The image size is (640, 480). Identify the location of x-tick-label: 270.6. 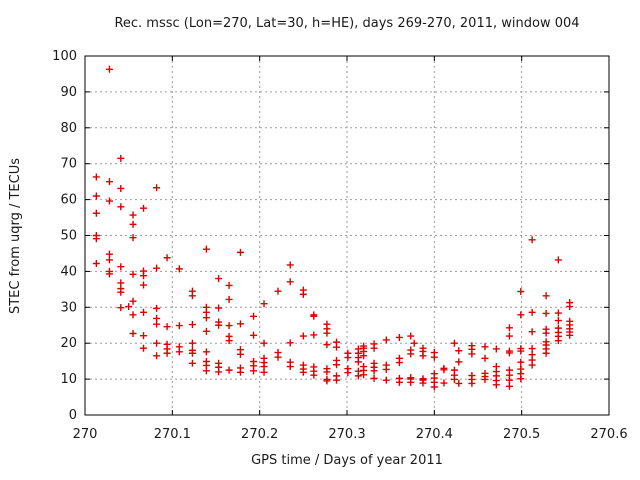
(608, 434).